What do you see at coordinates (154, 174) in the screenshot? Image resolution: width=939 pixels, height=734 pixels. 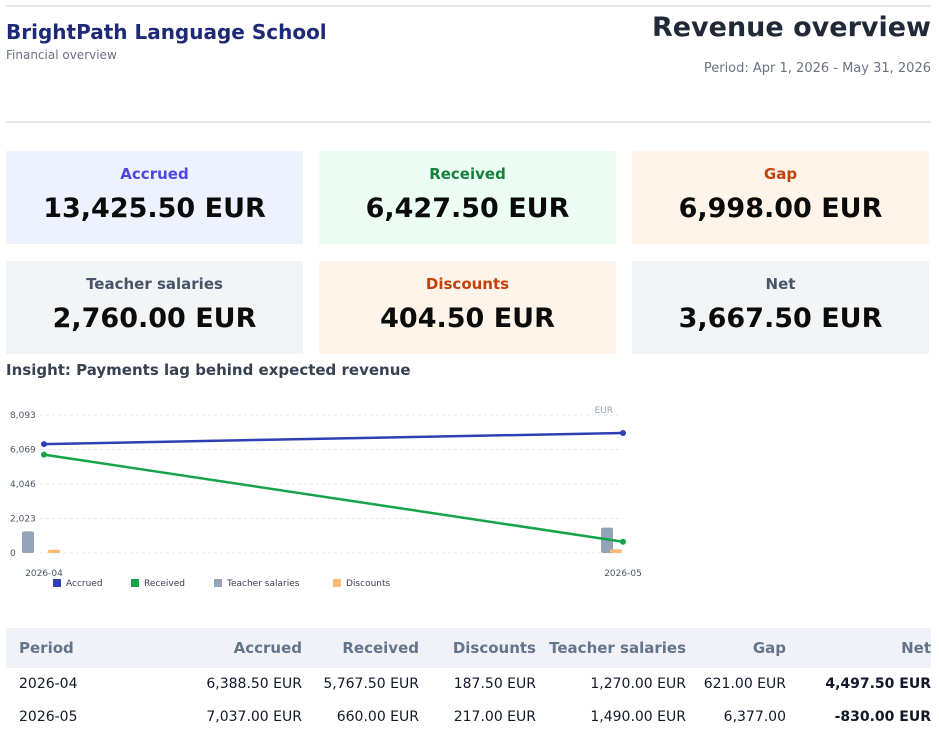 I see `card-label: Accrued` at bounding box center [154, 174].